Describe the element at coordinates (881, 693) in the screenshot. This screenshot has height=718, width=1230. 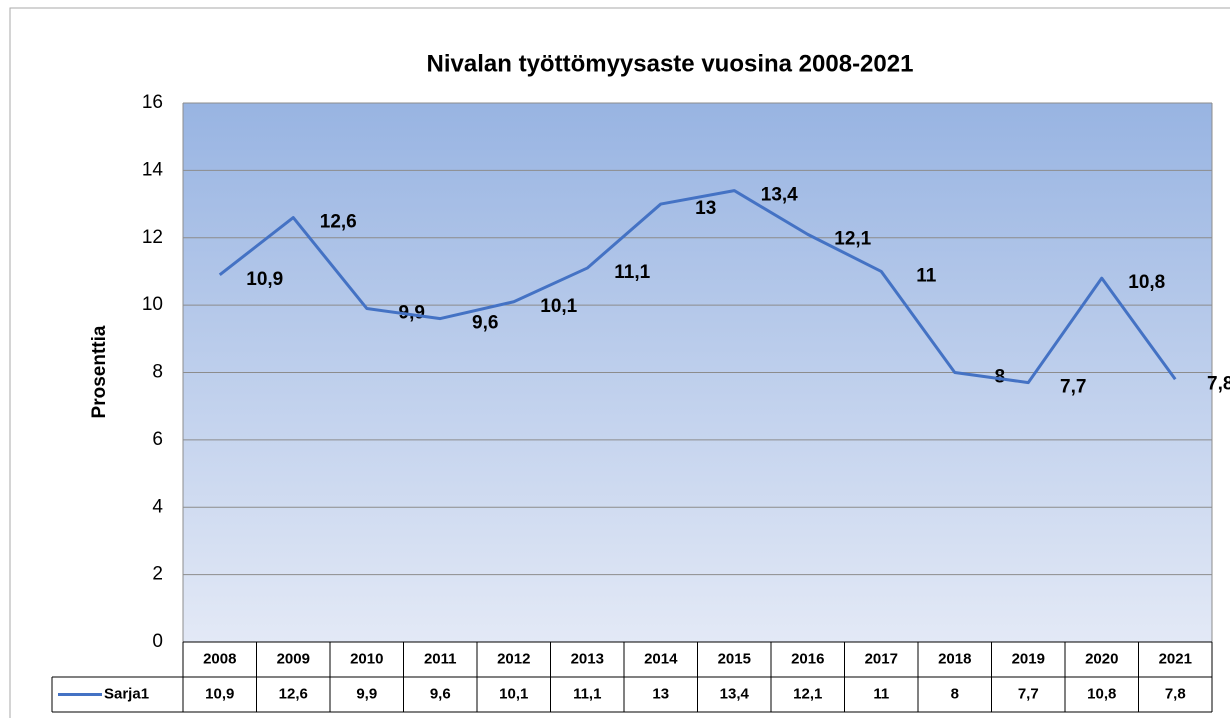
I see `table-value: 11` at that location.